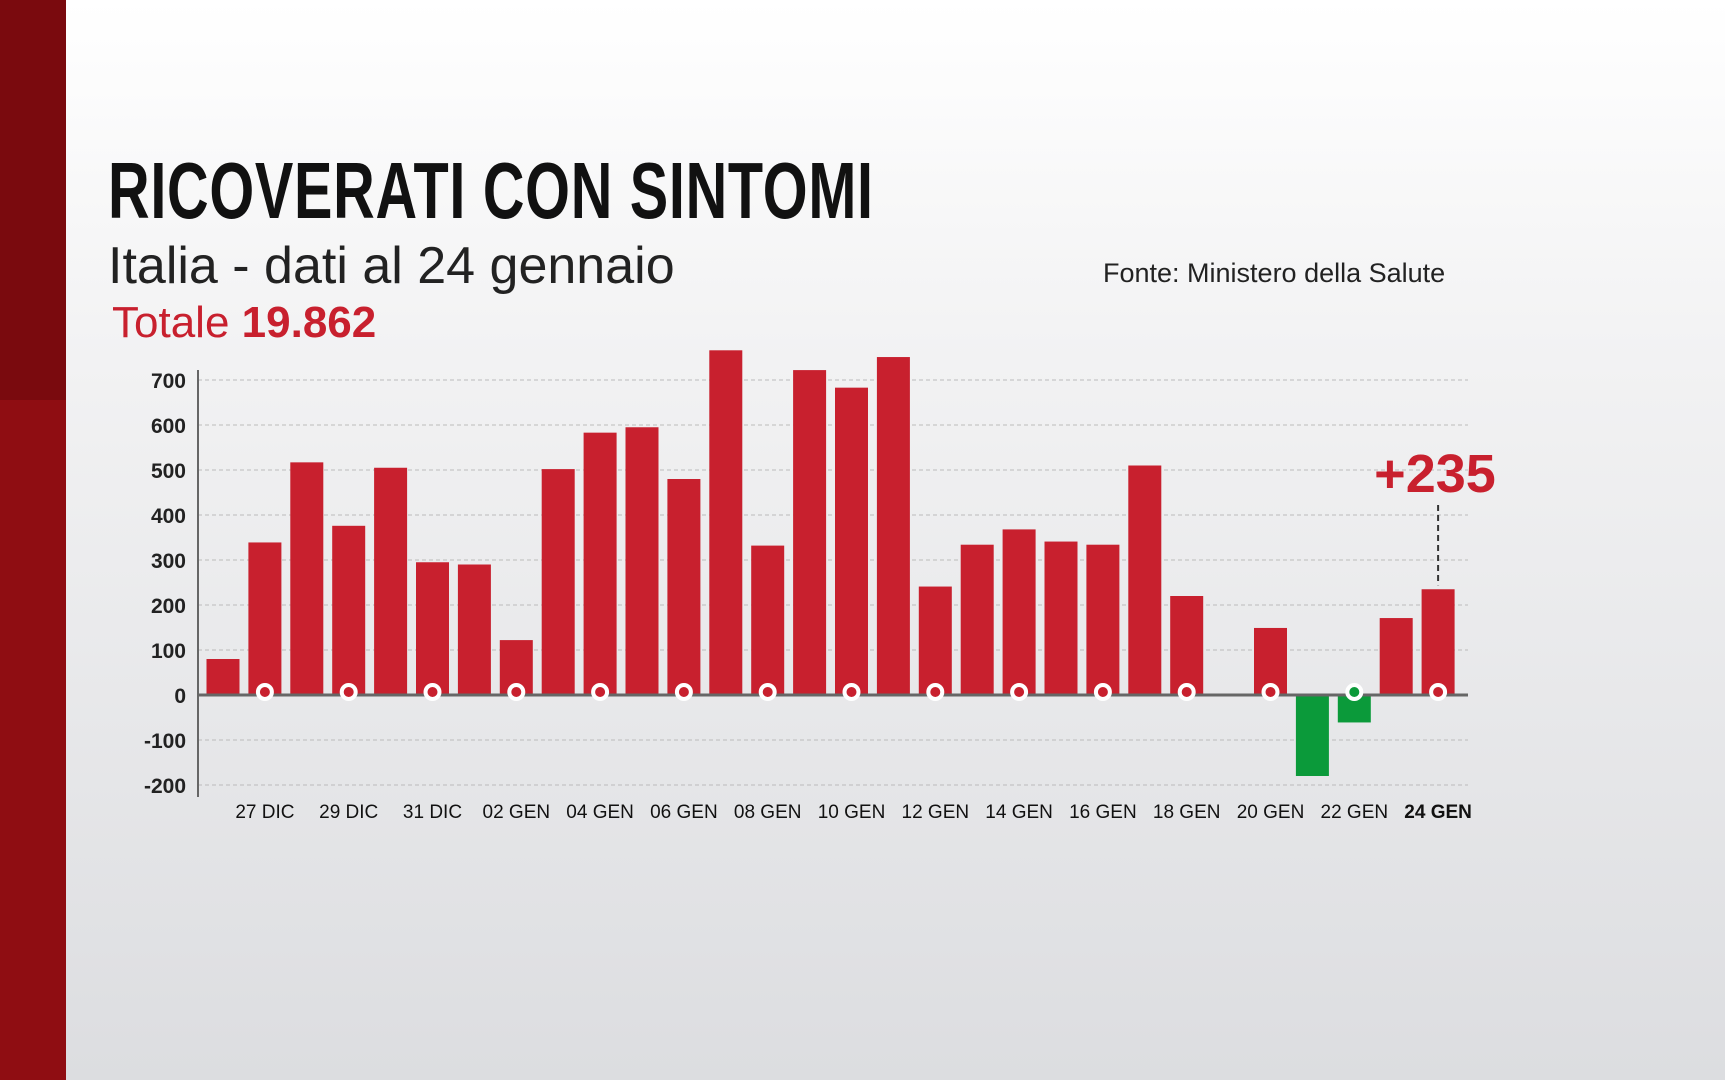 This screenshot has height=1080, width=1725. What do you see at coordinates (1274, 273) in the screenshot?
I see `source: Fonte: Ministero della Salute` at bounding box center [1274, 273].